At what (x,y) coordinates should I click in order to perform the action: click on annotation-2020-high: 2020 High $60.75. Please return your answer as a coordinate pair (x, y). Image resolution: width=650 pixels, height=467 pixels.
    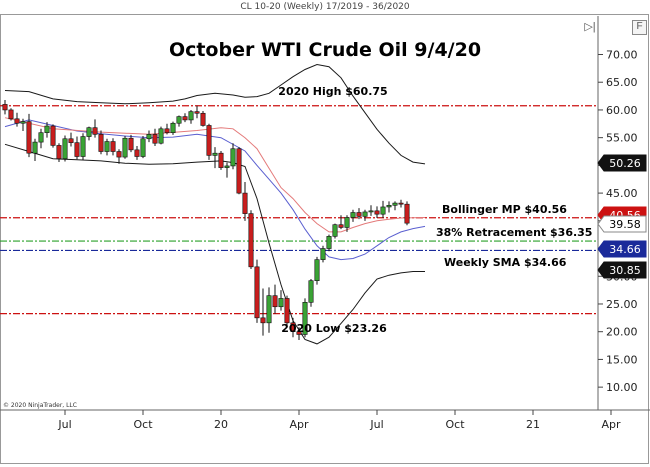
    Looking at the image, I should click on (332, 91).